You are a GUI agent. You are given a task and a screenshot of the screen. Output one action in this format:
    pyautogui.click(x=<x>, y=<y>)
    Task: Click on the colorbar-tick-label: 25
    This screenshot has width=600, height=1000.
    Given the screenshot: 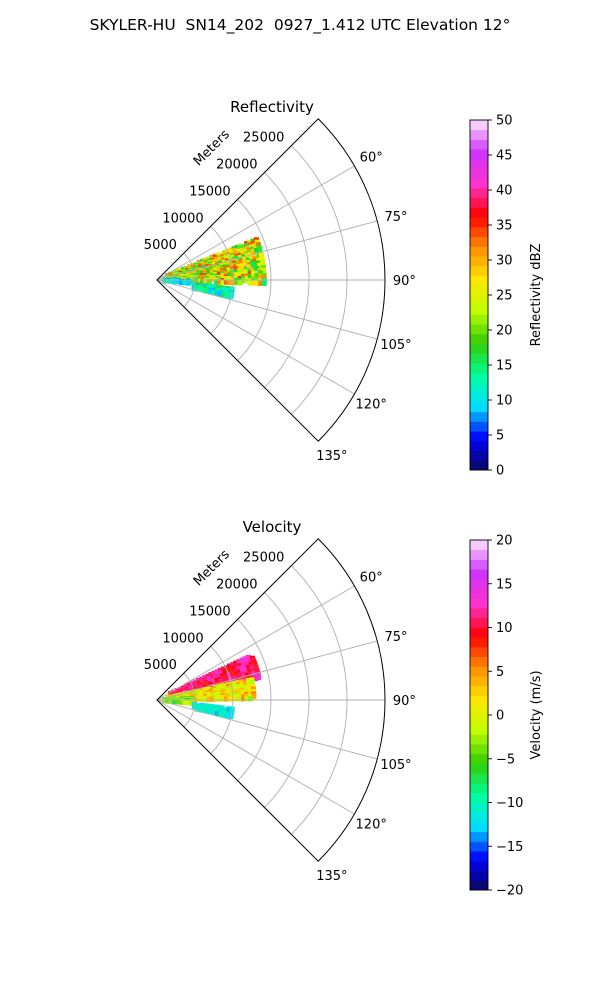 What is the action you would take?
    pyautogui.click(x=504, y=296)
    